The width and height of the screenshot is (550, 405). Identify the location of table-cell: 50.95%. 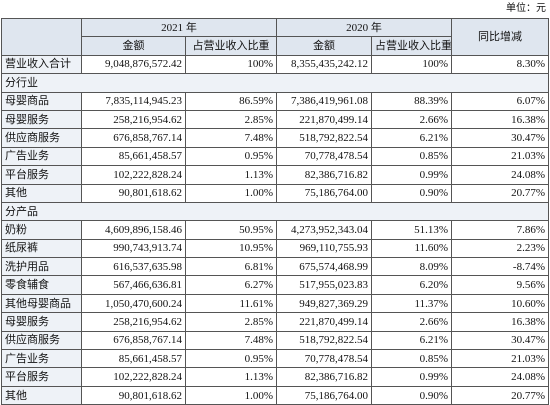
(231, 230).